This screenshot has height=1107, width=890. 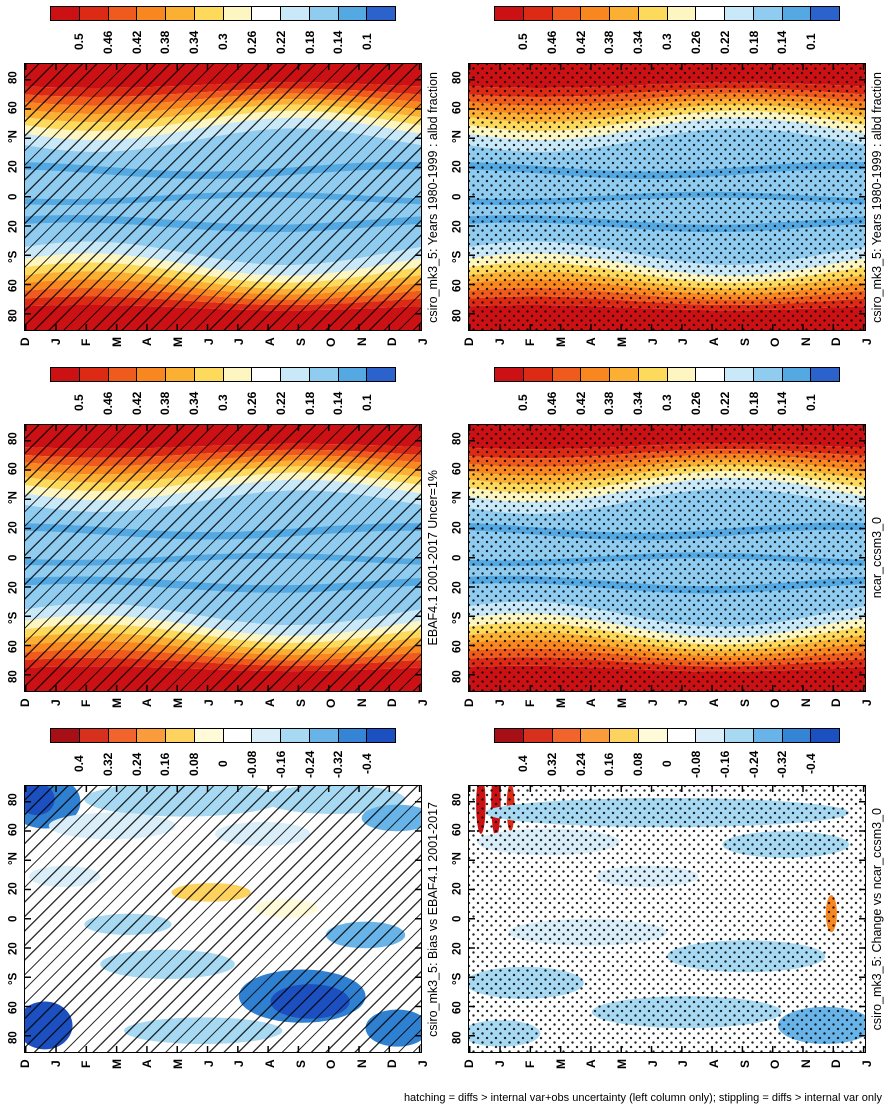 I want to click on colorbar-tick-label: 0.42, so click(x=580, y=42).